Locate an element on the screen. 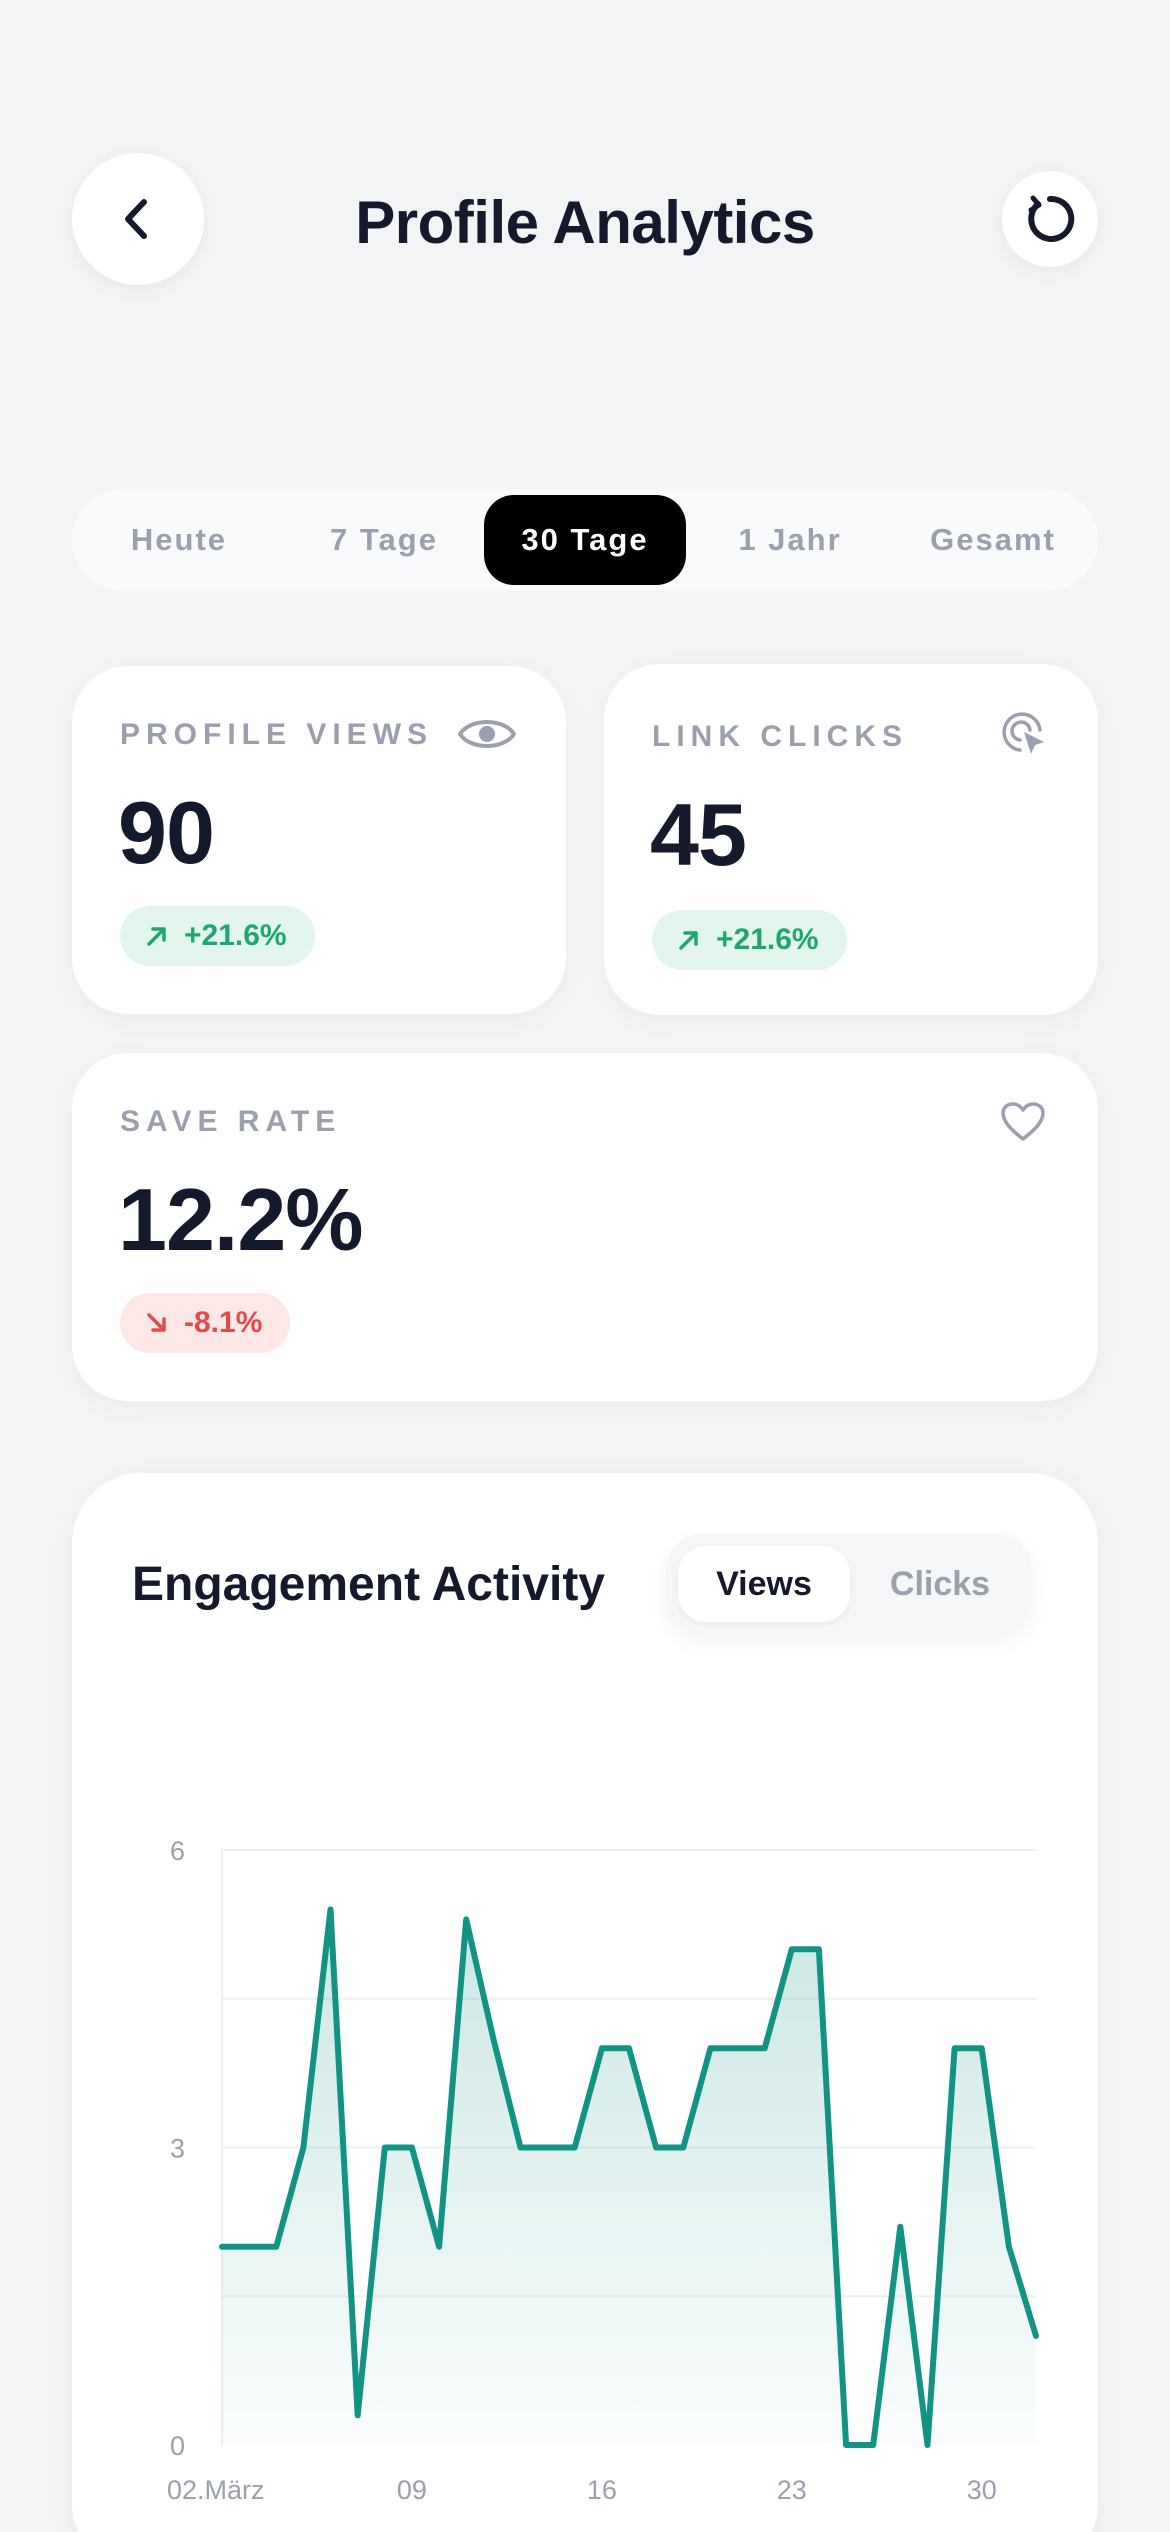 This screenshot has width=1170, height=2532. link-clicks-value: 45 is located at coordinates (698, 834).